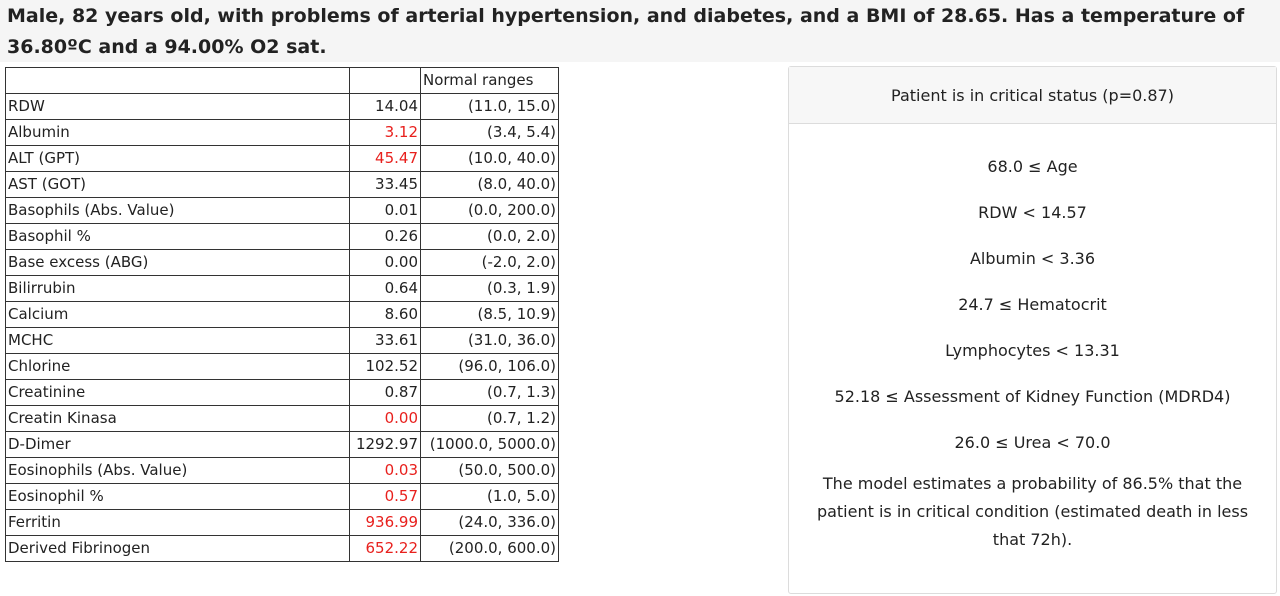 The image size is (1280, 596). I want to click on lab-value: 33.45, so click(385, 184).